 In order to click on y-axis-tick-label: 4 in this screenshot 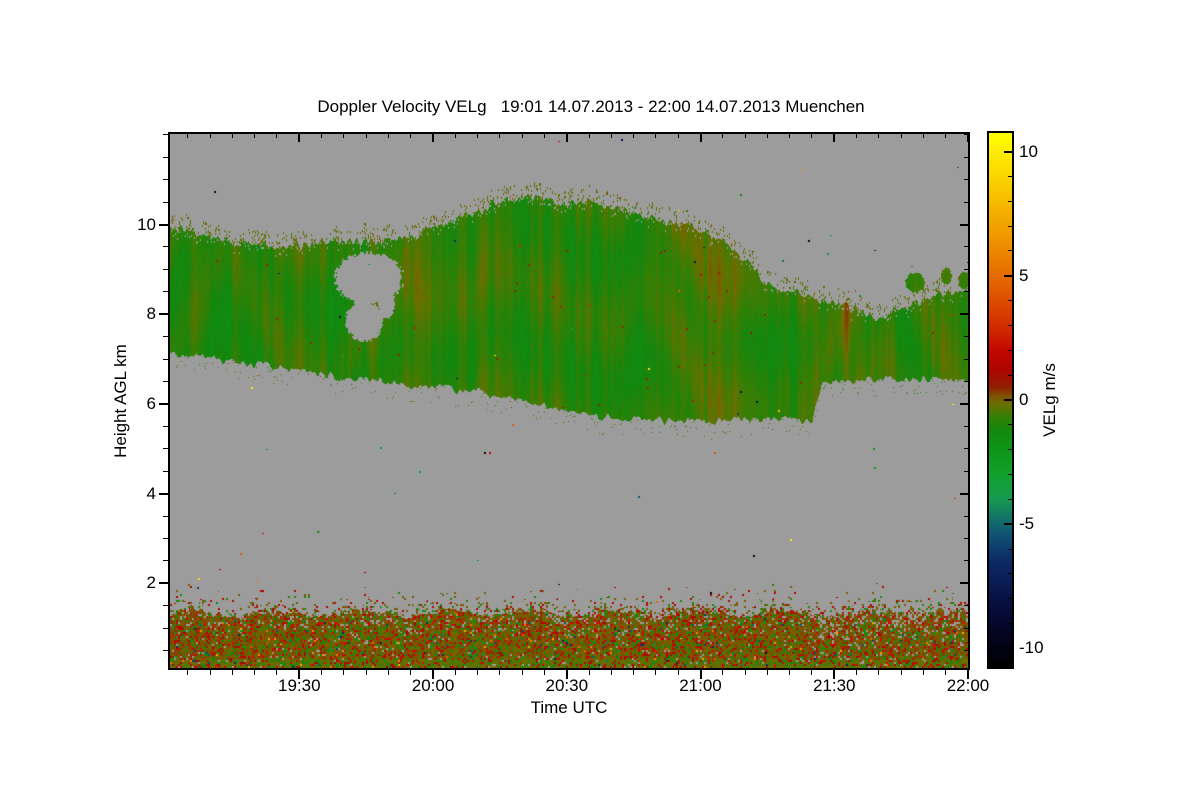, I will do `click(151, 493)`.